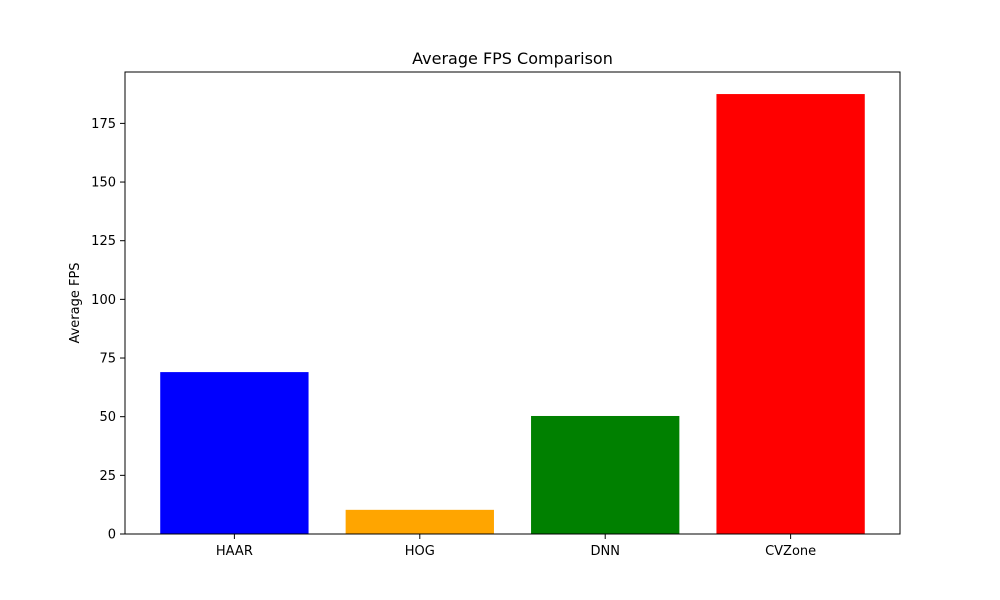 This screenshot has width=1000, height=600. I want to click on y-axis-ticks: 0 25 50 75 100 125 150 175, so click(108, 330).